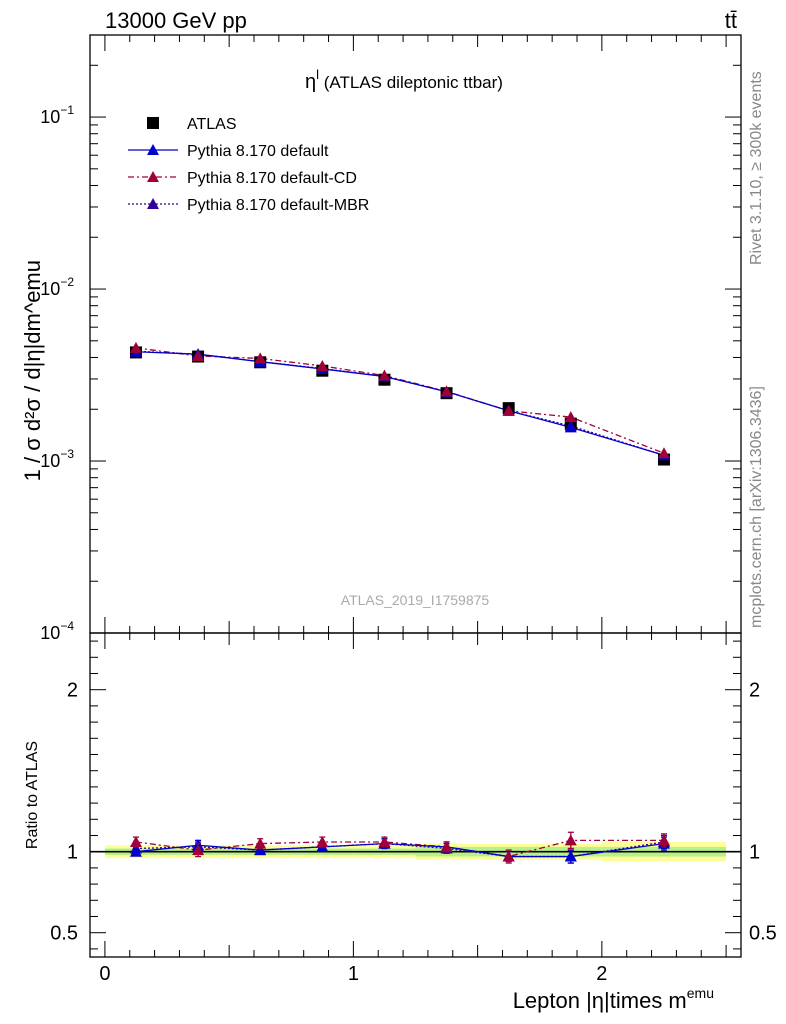 This screenshot has width=786, height=1024. I want to click on main-ylabel: 1 / σ d²σ / d|η|dm^emu, so click(32, 370).